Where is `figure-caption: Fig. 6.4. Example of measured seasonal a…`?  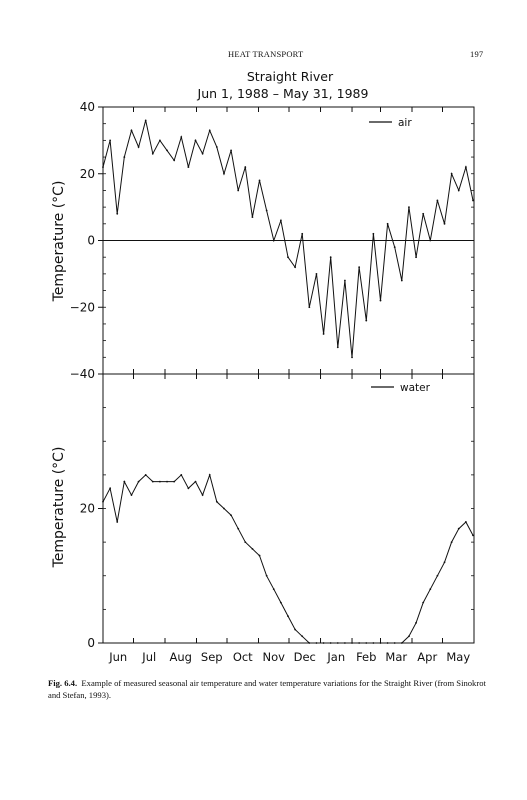 figure-caption: Fig. 6.4. Example of measured seasonal a… is located at coordinates (268, 689).